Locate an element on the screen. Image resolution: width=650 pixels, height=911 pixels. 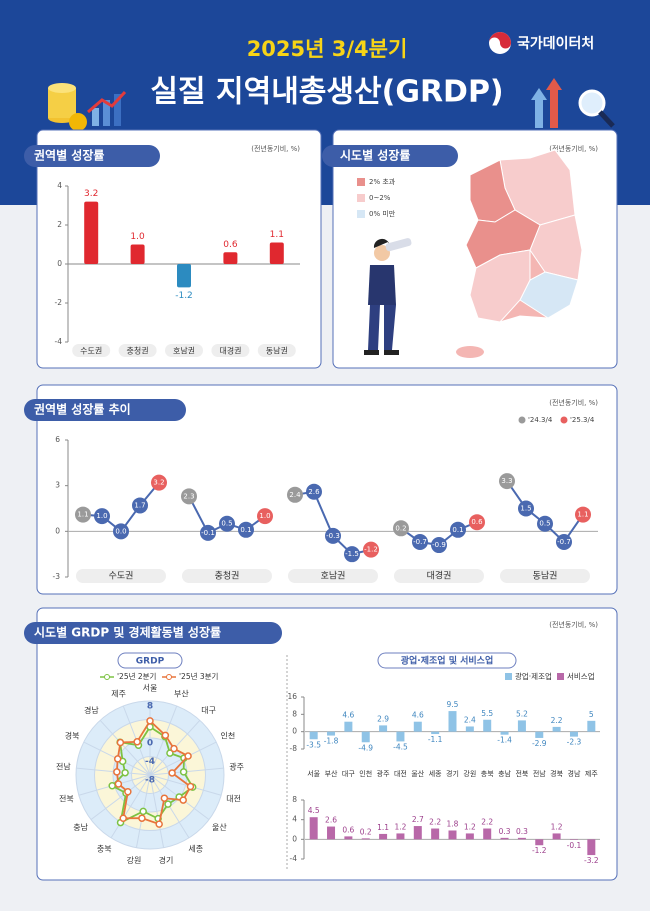
legend-label: '25년 3분기 is located at coordinates (198, 676).